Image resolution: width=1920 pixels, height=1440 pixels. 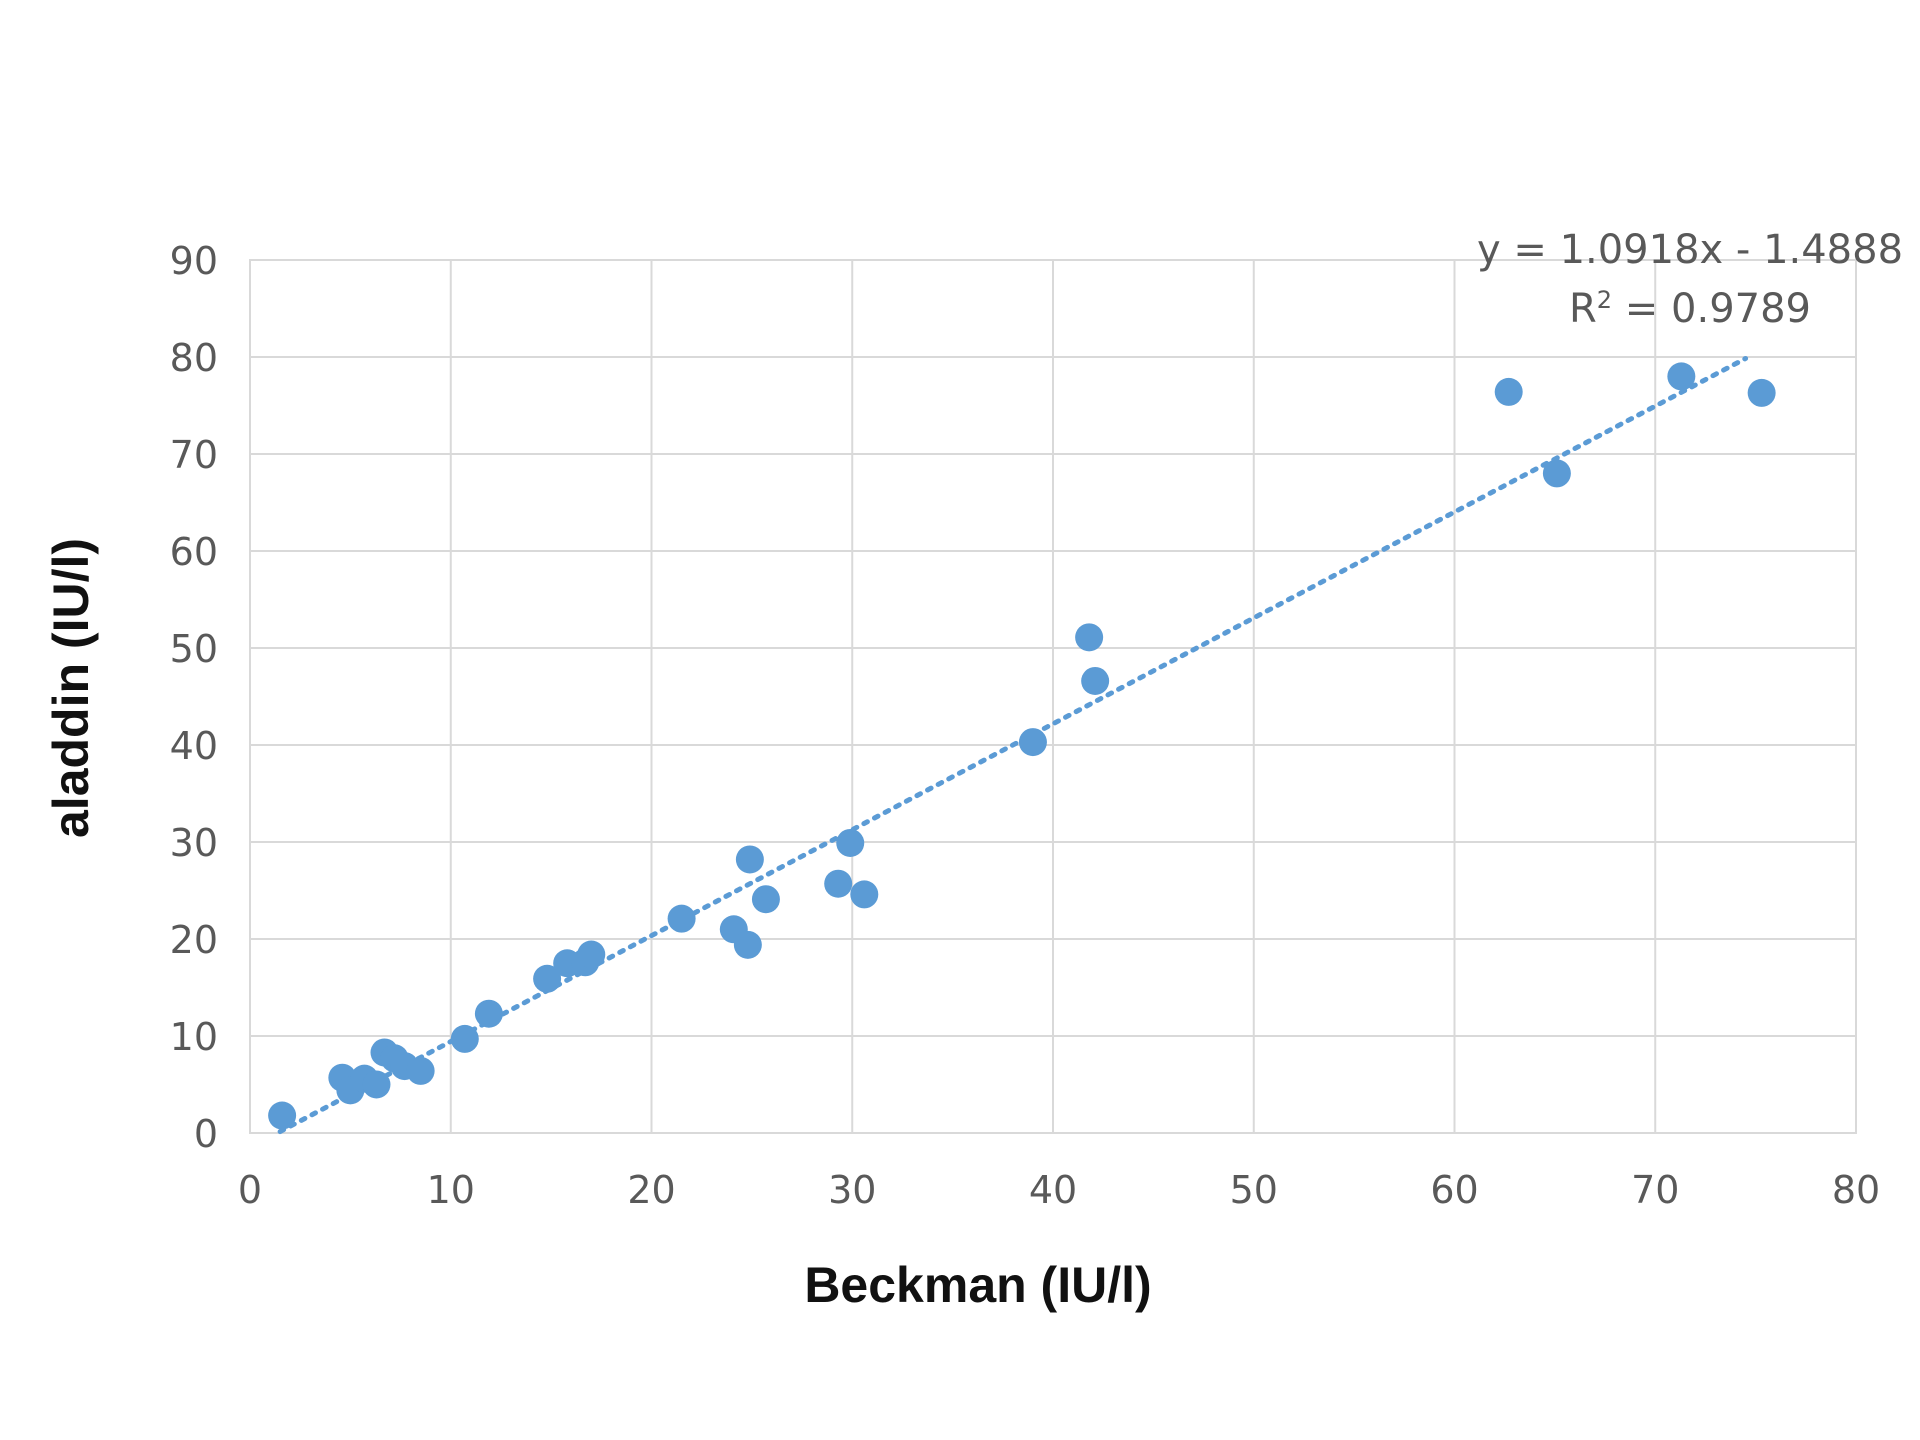 I want to click on x-tick-label: 20, so click(x=651, y=1190).